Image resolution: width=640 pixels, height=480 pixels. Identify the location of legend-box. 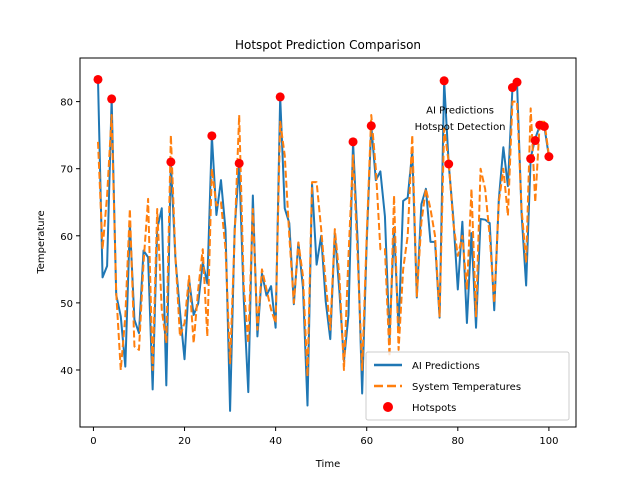
(467, 386).